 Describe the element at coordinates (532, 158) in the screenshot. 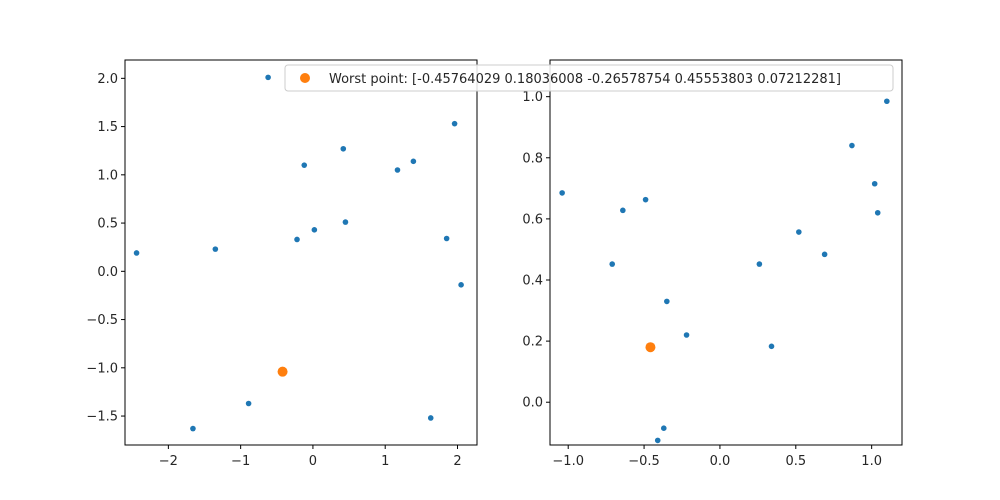

I see `y-tick-label: 0.8` at that location.